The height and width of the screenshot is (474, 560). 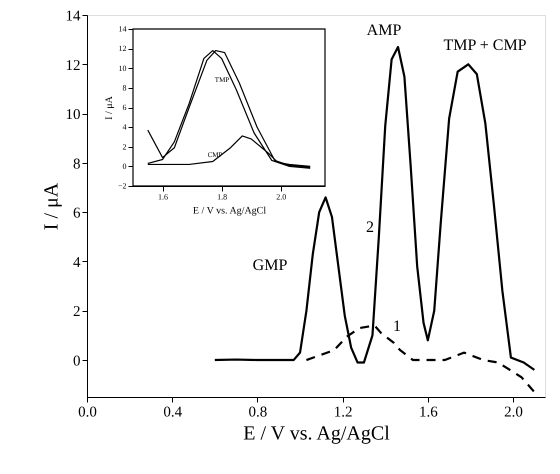 I want to click on x-tick-label: 1.2, so click(x=343, y=412).